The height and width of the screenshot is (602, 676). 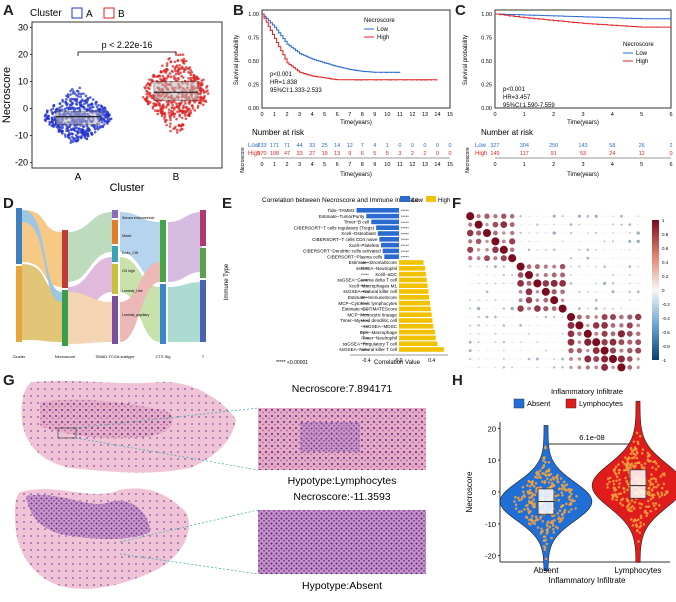 What do you see at coordinates (23, 54) in the screenshot?
I see `y-tick-label: 20` at bounding box center [23, 54].